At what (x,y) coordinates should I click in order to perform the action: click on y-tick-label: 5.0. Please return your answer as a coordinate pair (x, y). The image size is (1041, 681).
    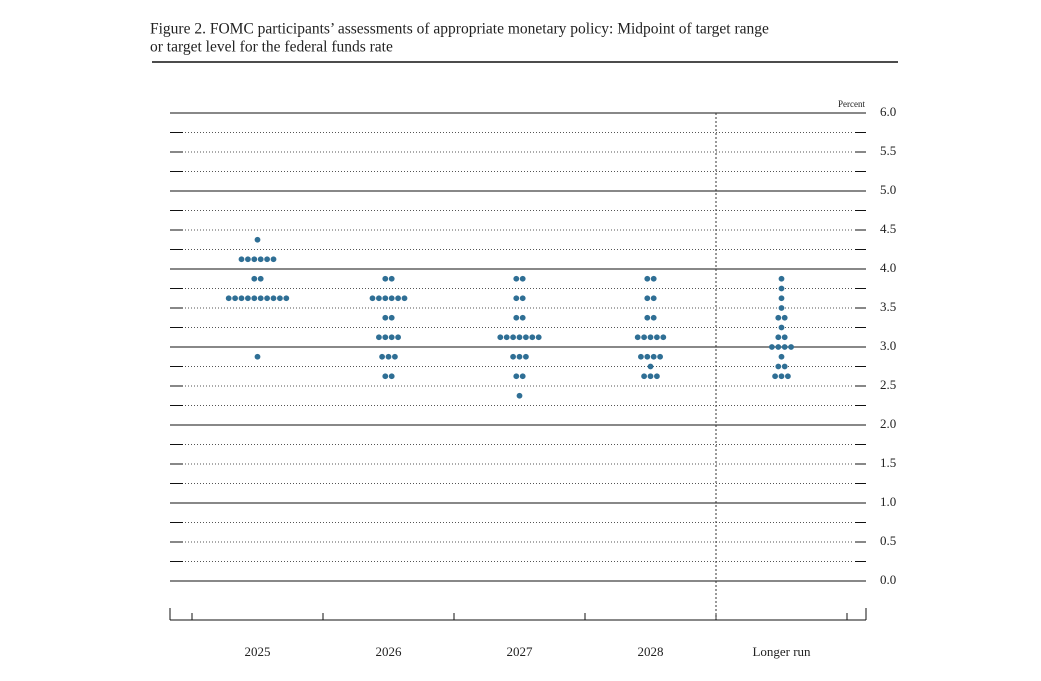
    Looking at the image, I should click on (888, 189).